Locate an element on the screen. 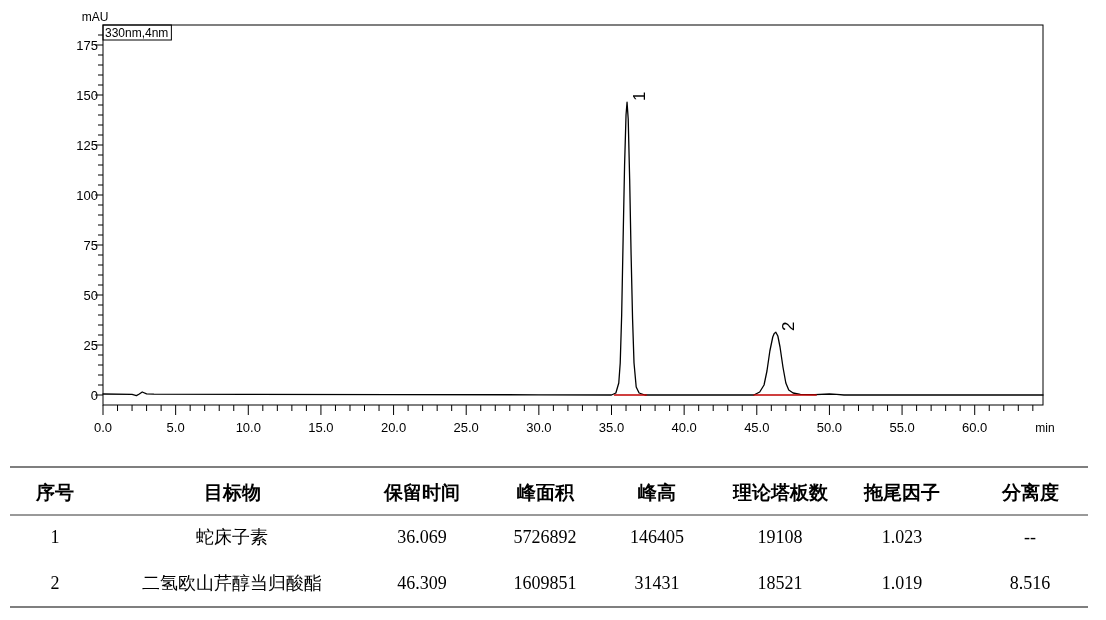  text: 序号 is located at coordinates (54, 492).